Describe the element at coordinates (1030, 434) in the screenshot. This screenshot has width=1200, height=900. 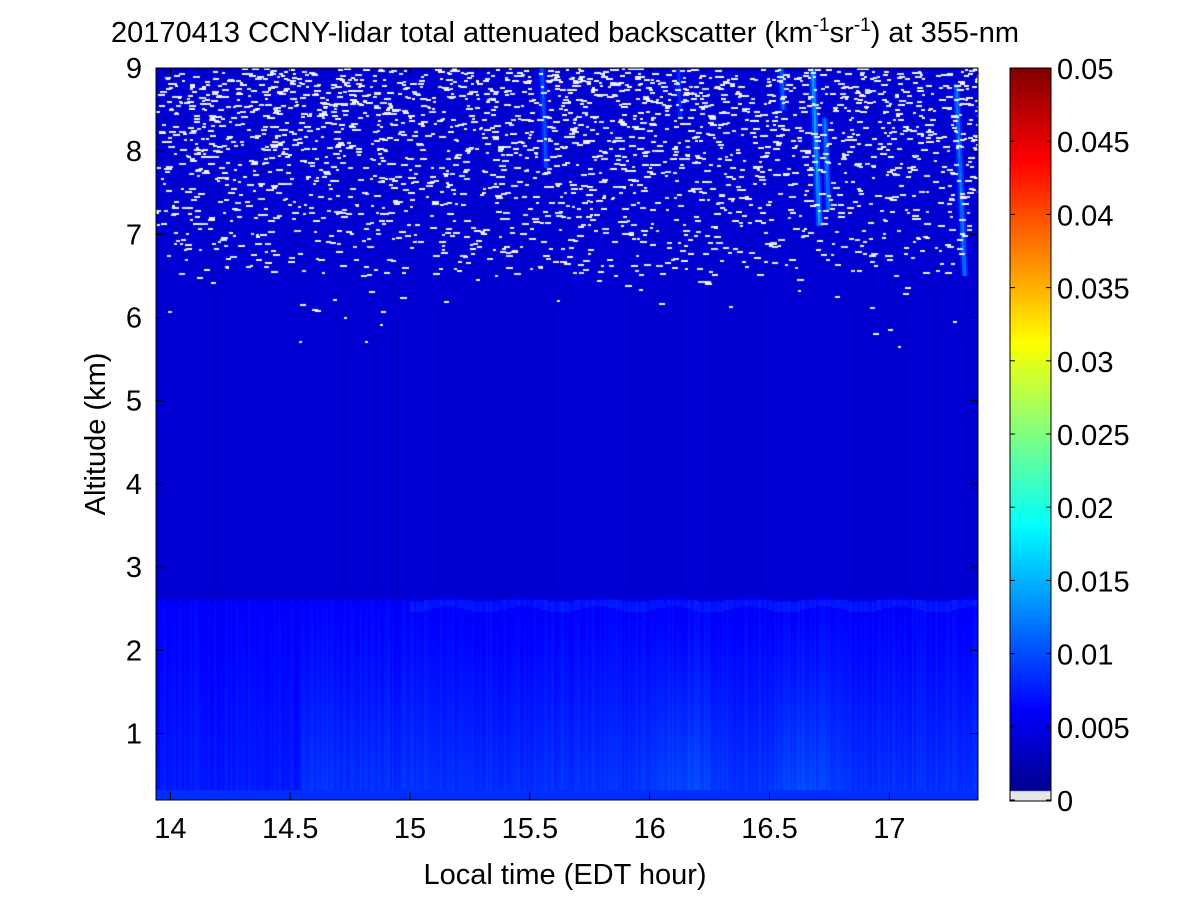
I see `colorbar-gradient` at that location.